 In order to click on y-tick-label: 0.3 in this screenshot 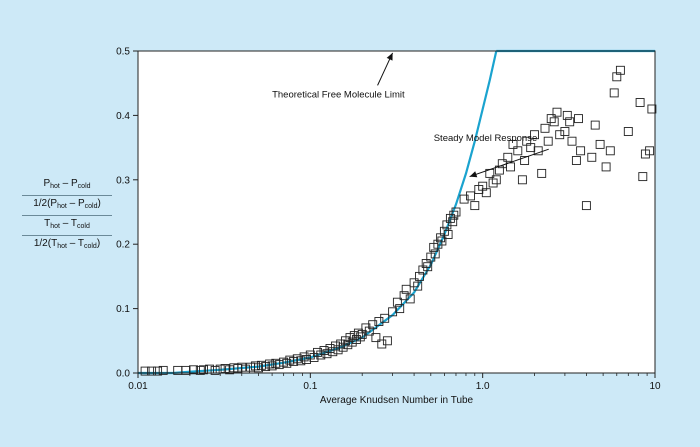, I will do `click(123, 180)`.